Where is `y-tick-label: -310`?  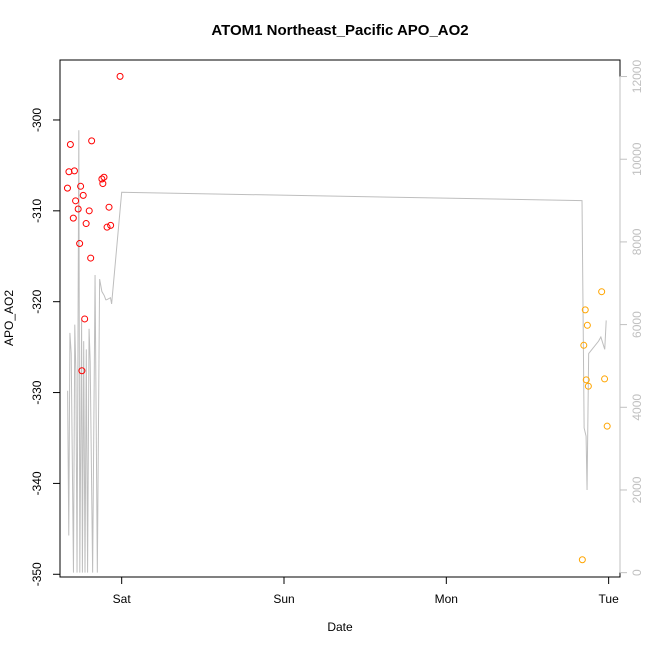 y-tick-label: -310 is located at coordinates (37, 211).